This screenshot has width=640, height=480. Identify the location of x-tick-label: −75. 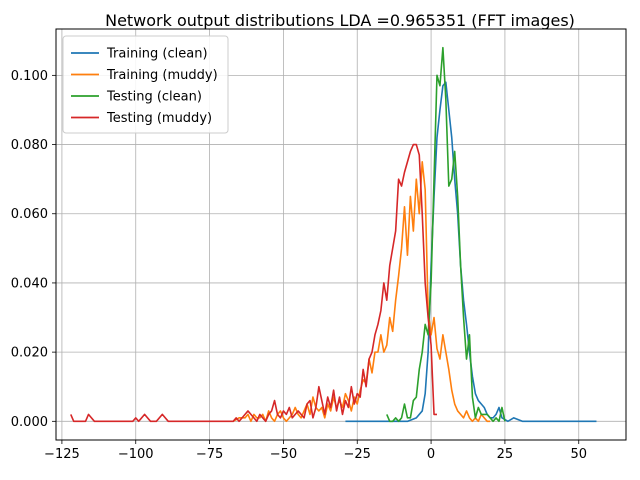
(209, 454).